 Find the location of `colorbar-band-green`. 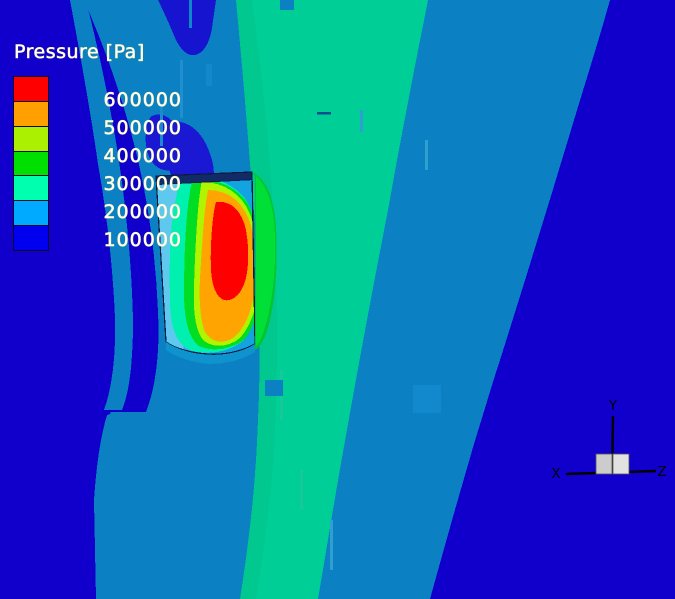

colorbar-band-green is located at coordinates (31, 164).